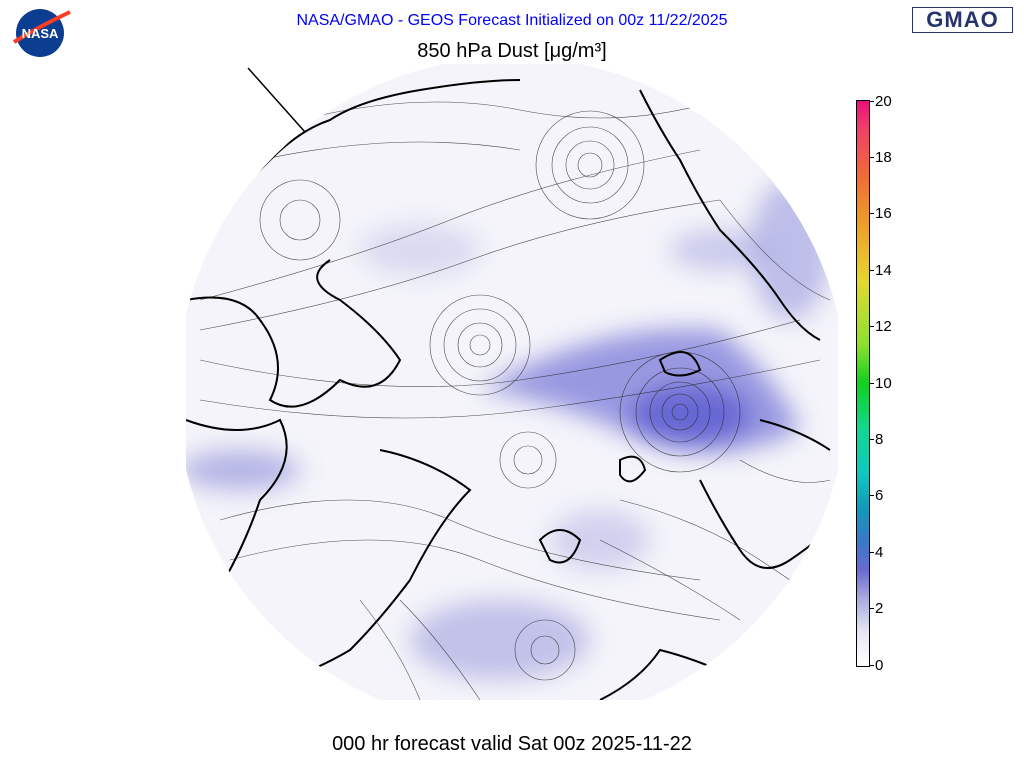 Image resolution: width=1024 pixels, height=768 pixels. I want to click on colorbar-label: 20, so click(883, 101).